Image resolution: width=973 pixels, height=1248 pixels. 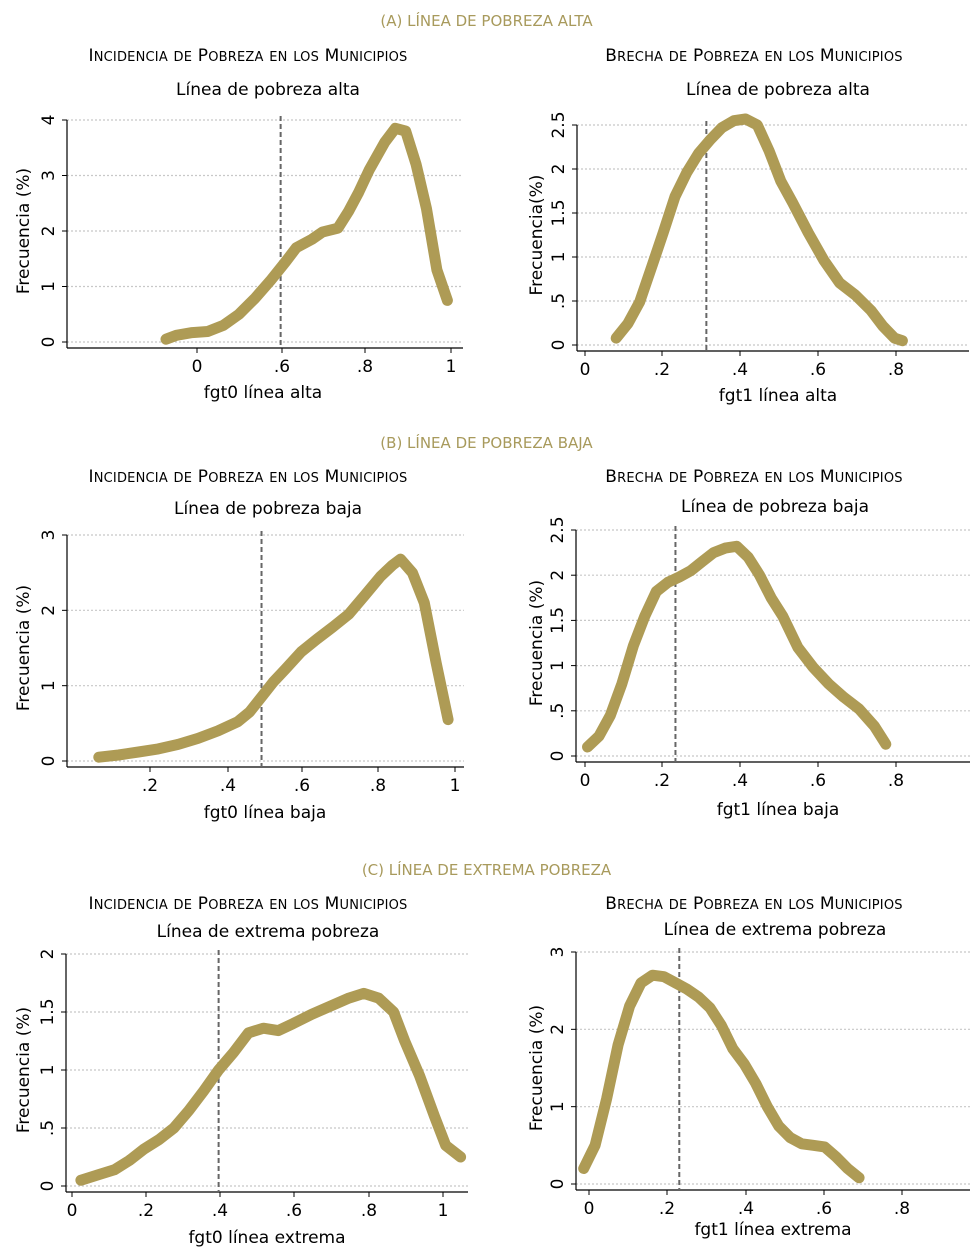 I want to click on x-axis-label: fgt1 línea baja, so click(x=778, y=810).